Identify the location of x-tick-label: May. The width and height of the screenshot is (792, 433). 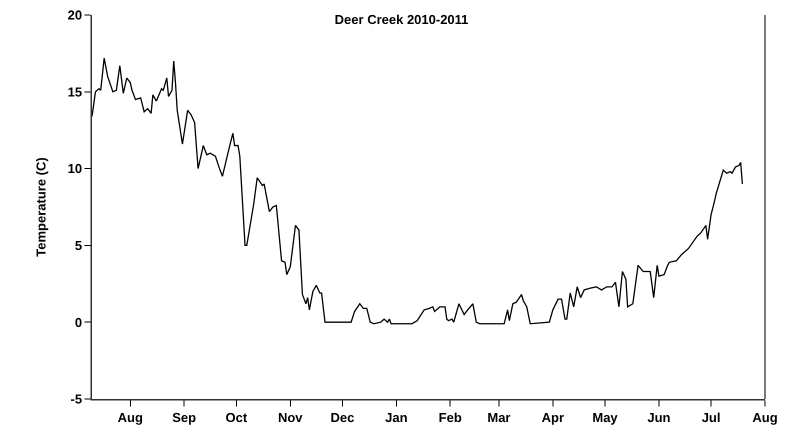
(605, 417).